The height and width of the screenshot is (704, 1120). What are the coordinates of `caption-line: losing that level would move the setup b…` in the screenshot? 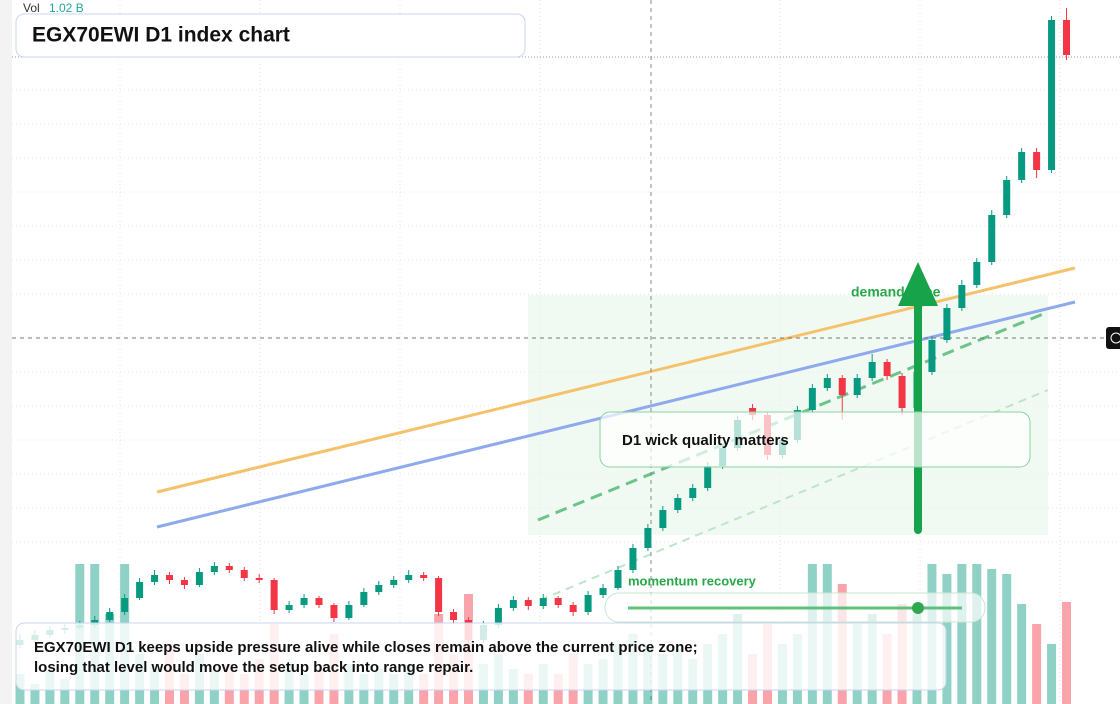 It's located at (253, 667).